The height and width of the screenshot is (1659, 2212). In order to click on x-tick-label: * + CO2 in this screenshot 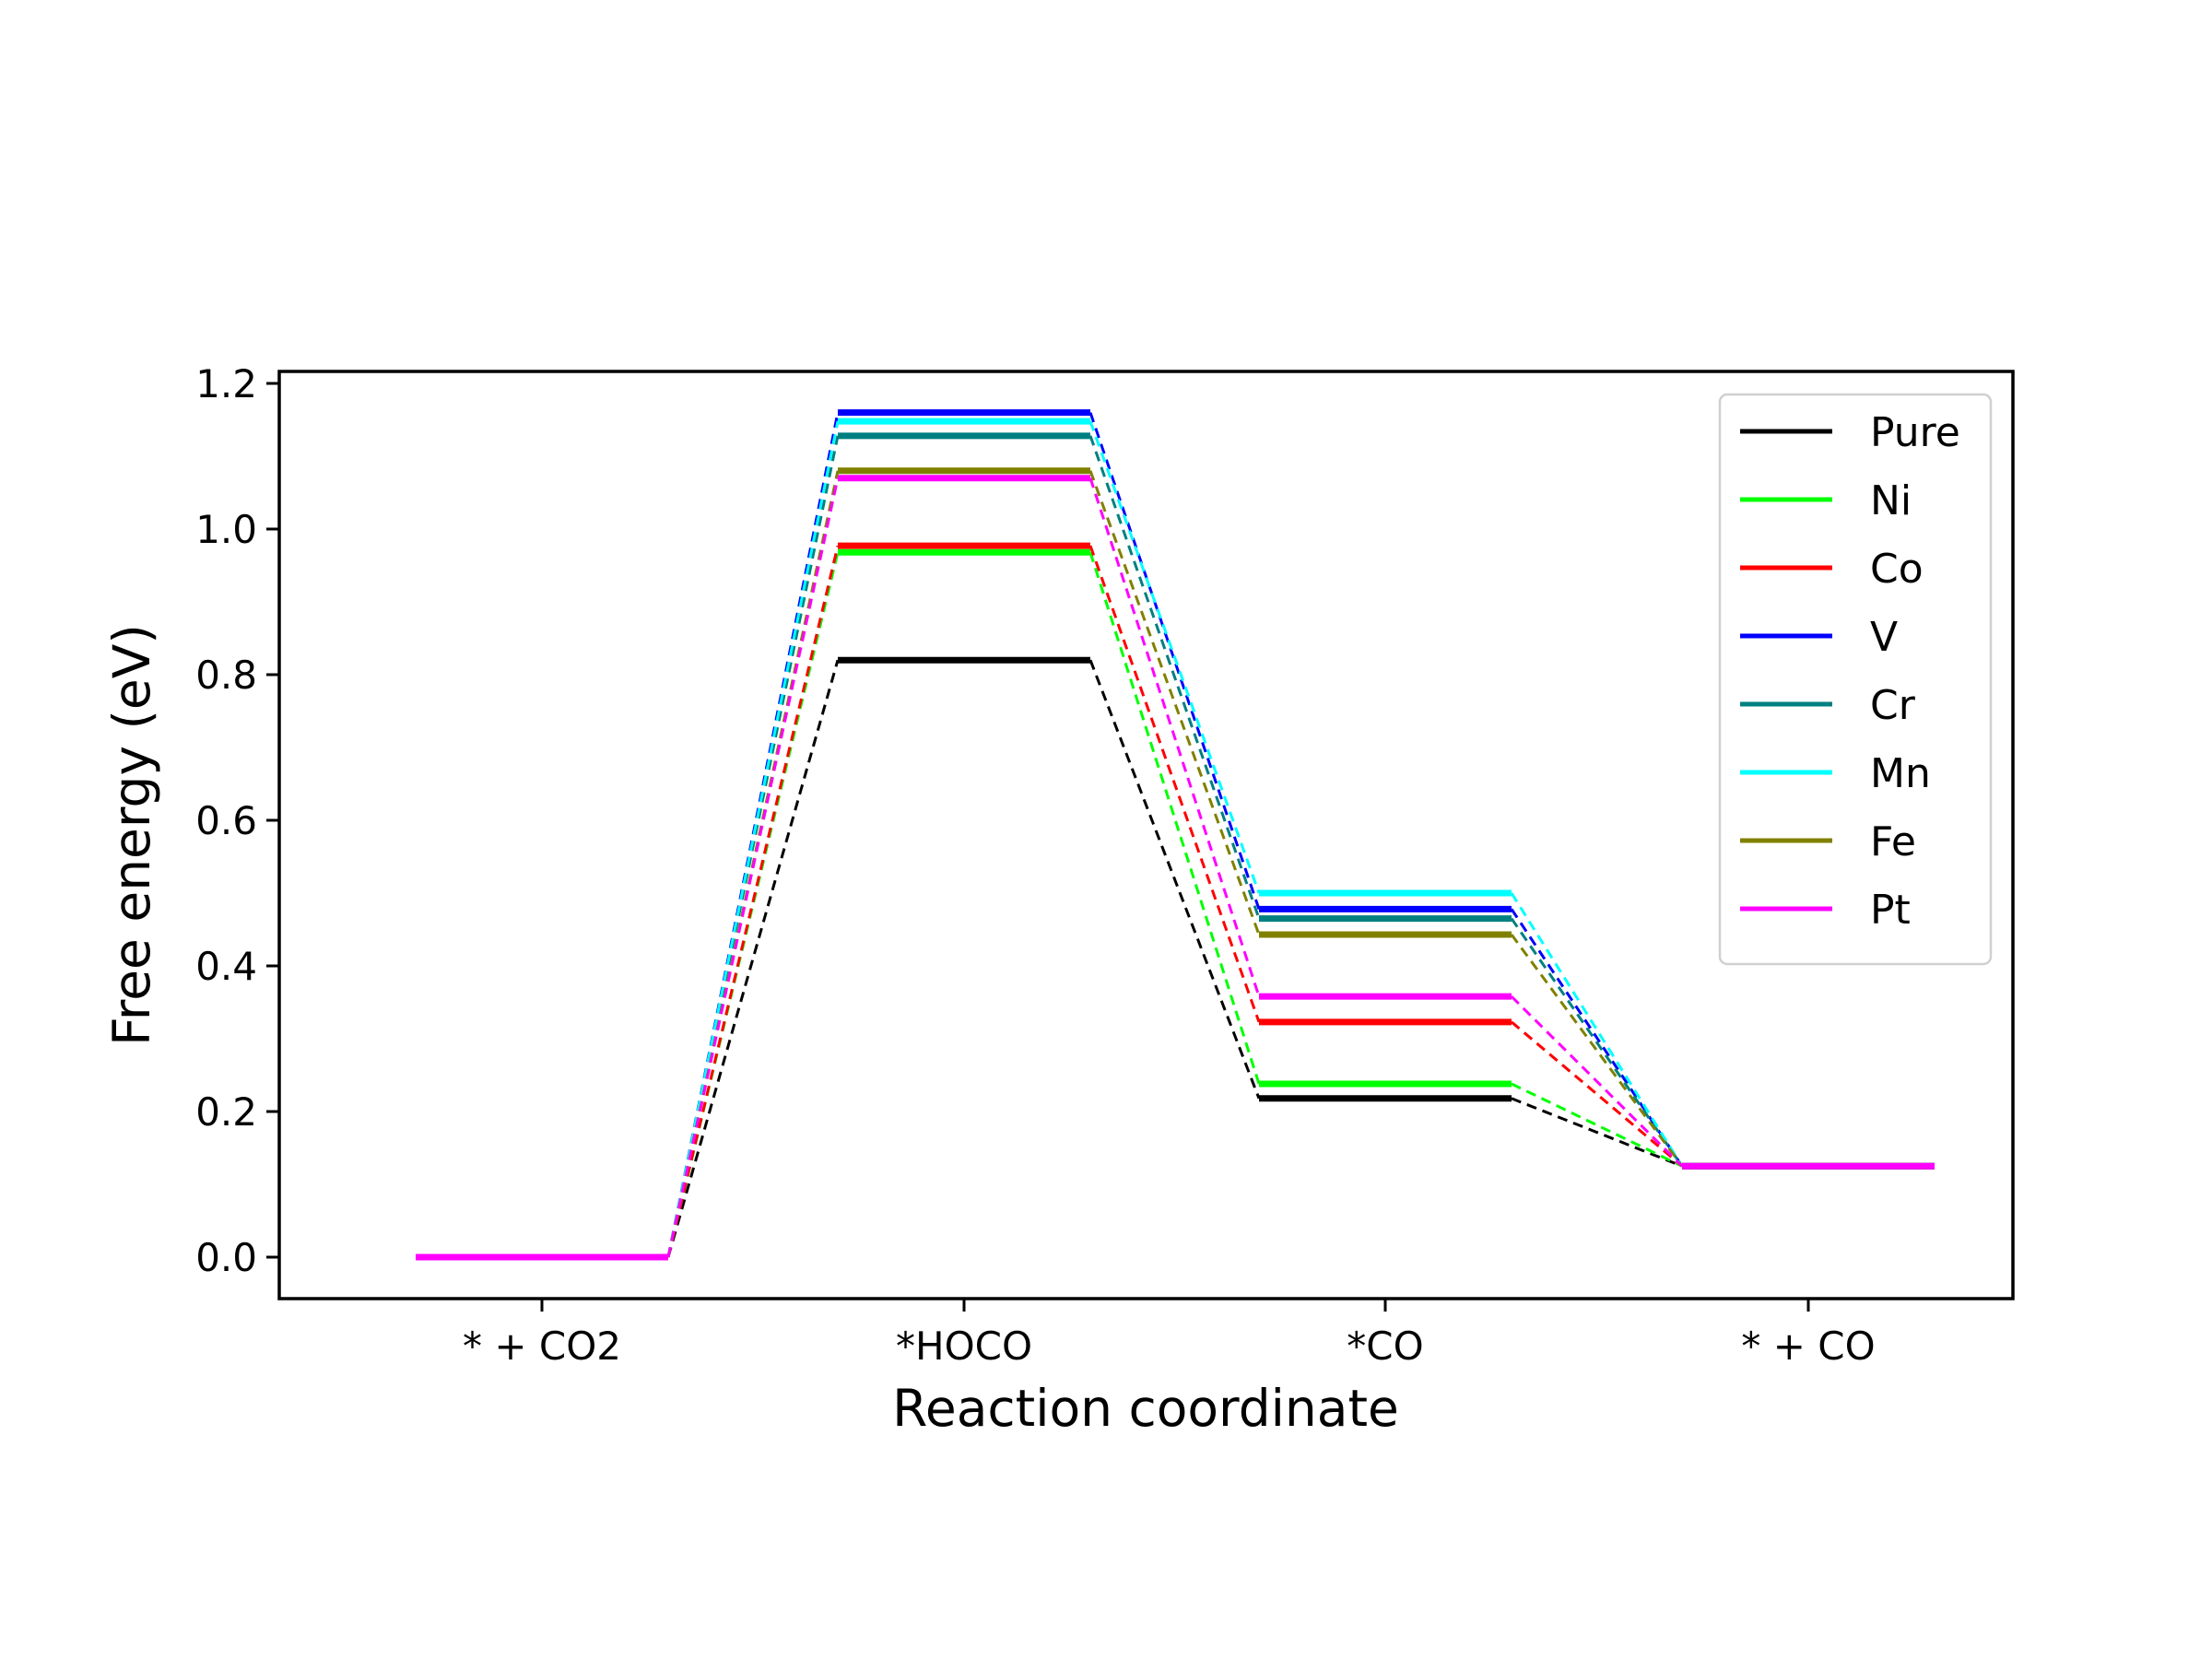, I will do `click(542, 1346)`.